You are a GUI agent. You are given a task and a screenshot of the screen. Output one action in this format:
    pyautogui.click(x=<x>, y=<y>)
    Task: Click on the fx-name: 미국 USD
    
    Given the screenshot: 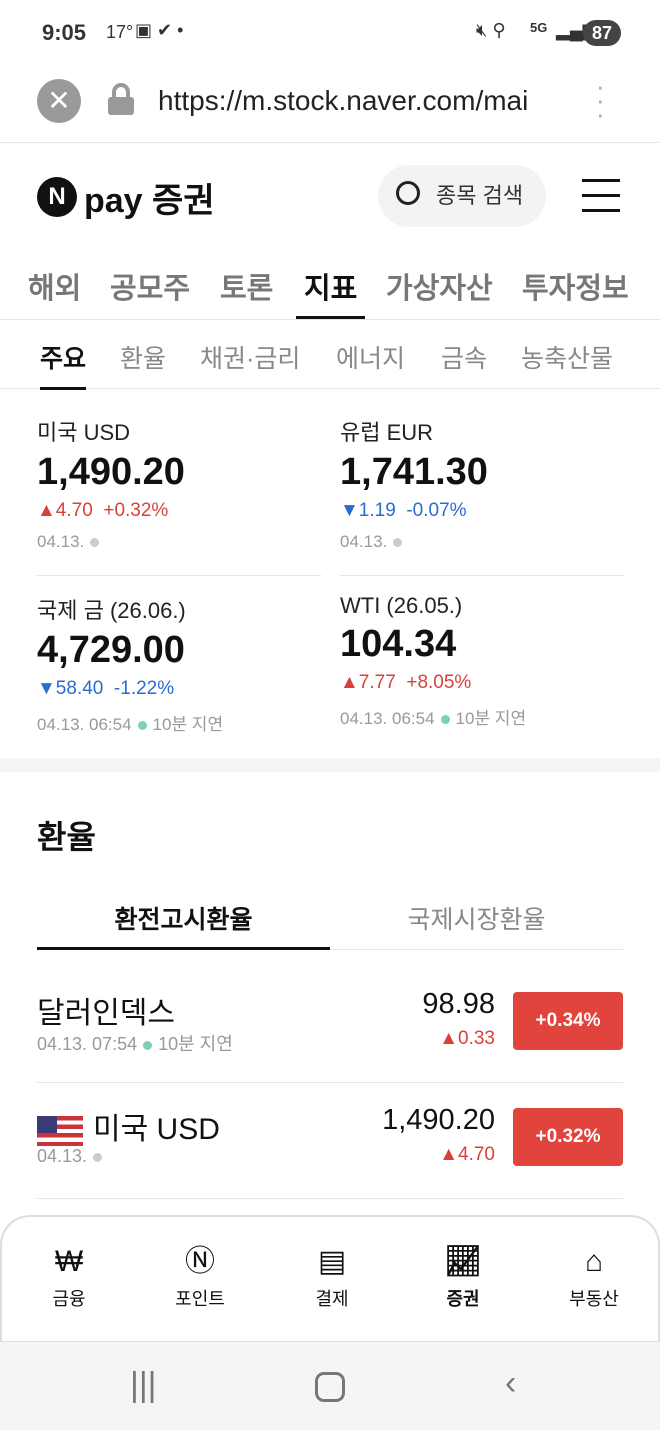 What is the action you would take?
    pyautogui.click(x=156, y=1129)
    